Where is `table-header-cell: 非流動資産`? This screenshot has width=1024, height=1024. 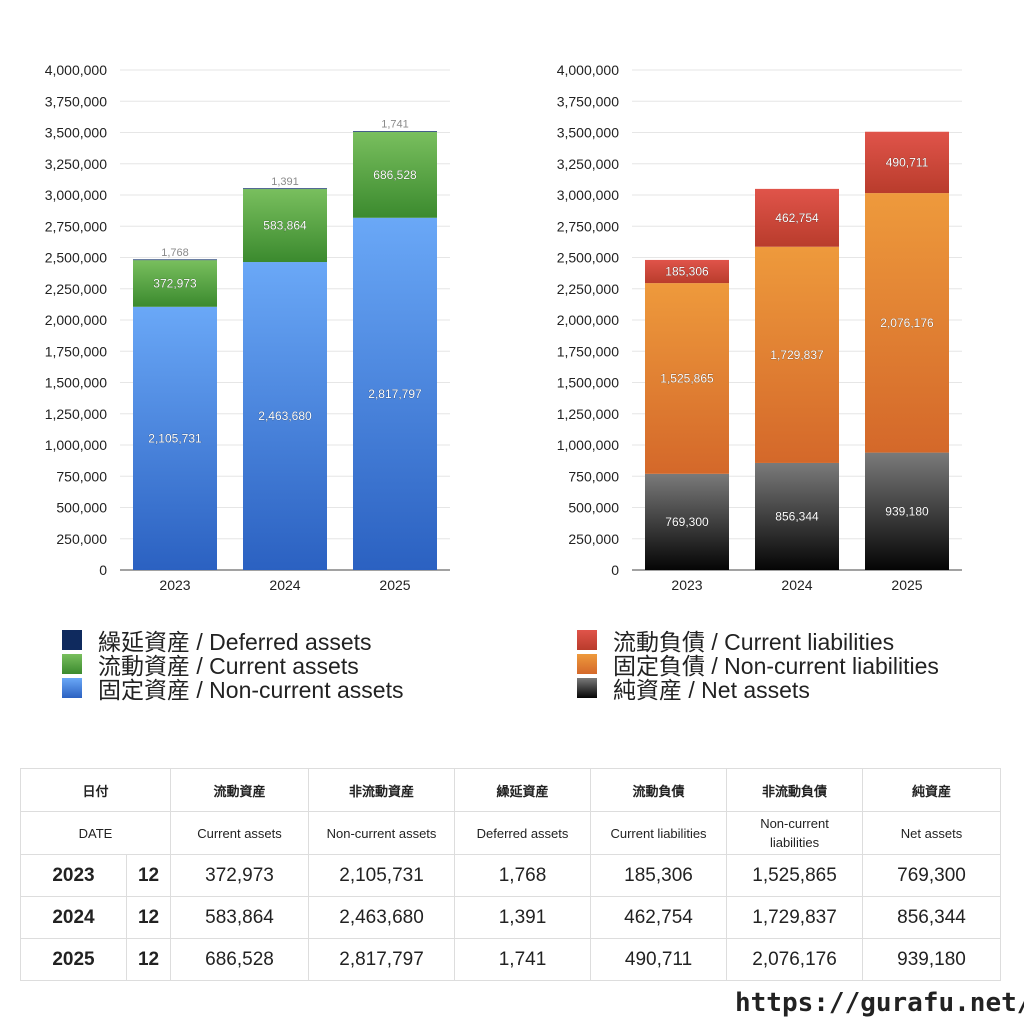 table-header-cell: 非流動資産 is located at coordinates (382, 790).